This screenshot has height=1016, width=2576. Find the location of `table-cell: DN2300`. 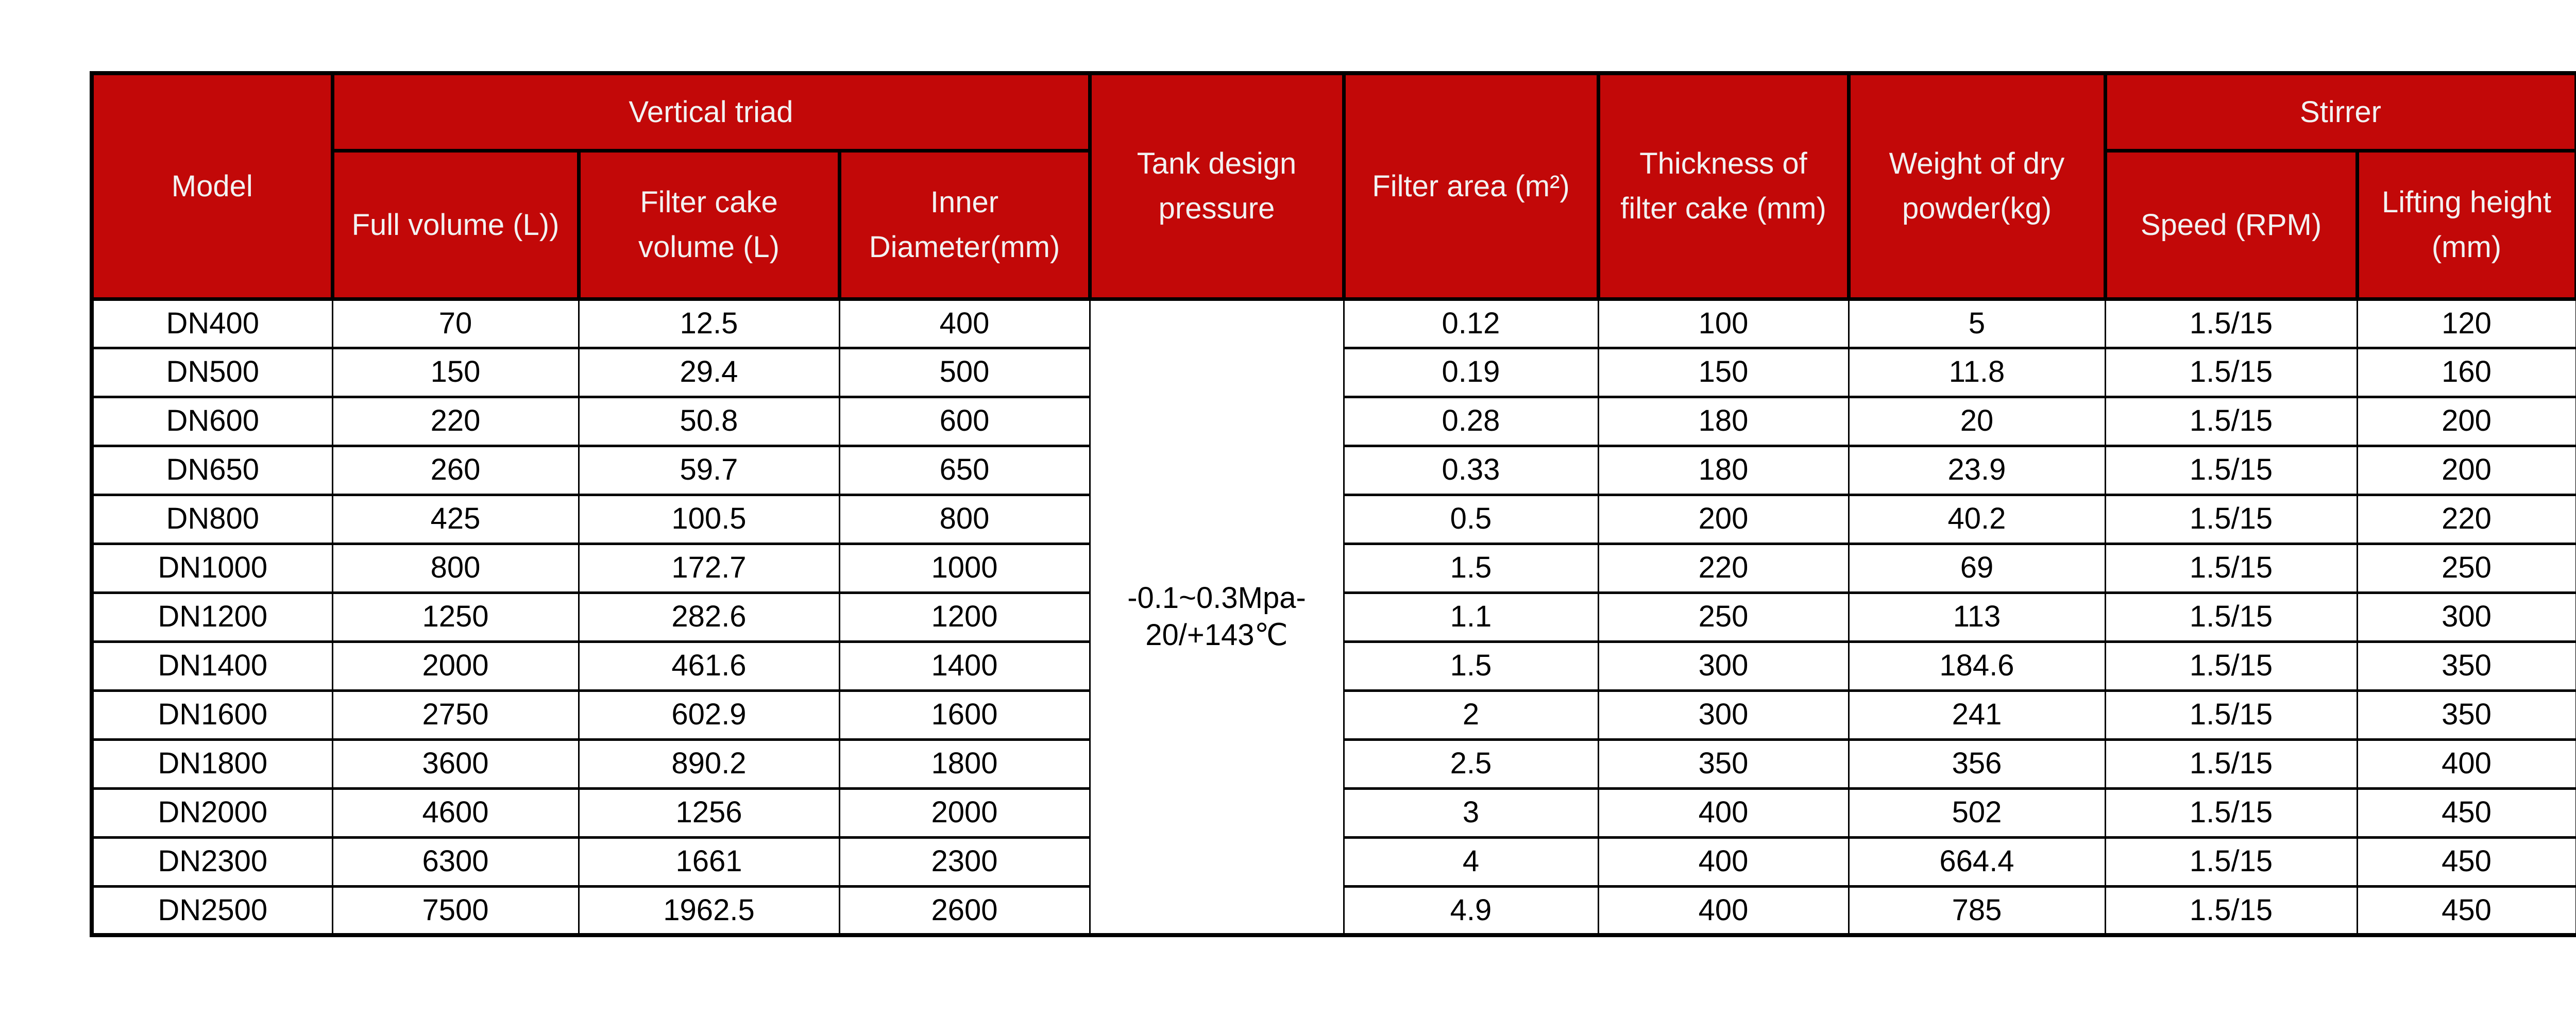

table-cell: DN2300 is located at coordinates (212, 862).